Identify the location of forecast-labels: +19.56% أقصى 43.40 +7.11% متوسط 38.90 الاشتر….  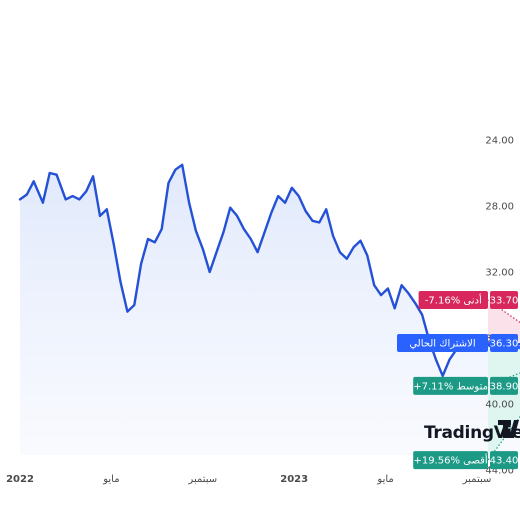
(458, 380).